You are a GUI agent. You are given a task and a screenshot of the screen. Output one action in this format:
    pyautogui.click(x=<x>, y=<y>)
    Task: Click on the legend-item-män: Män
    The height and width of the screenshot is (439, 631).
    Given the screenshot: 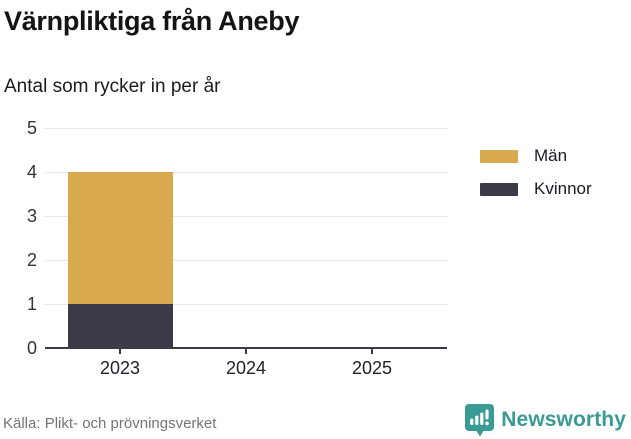 What is the action you would take?
    pyautogui.click(x=536, y=156)
    